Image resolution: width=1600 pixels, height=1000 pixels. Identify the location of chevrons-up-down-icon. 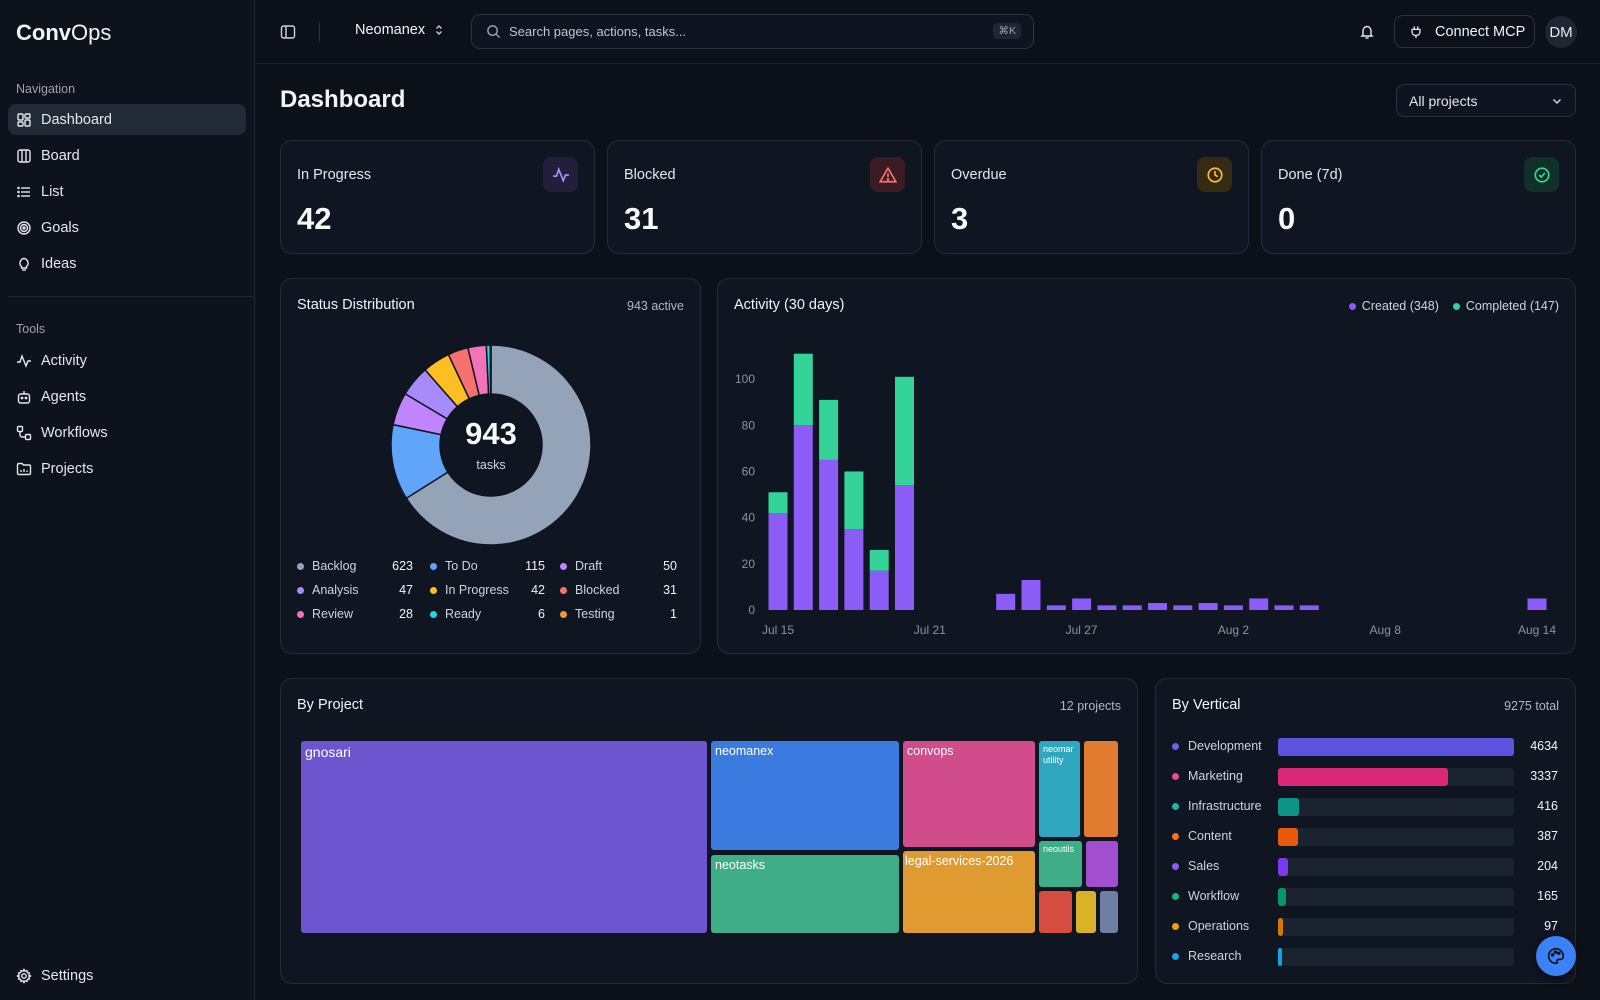
(439, 30).